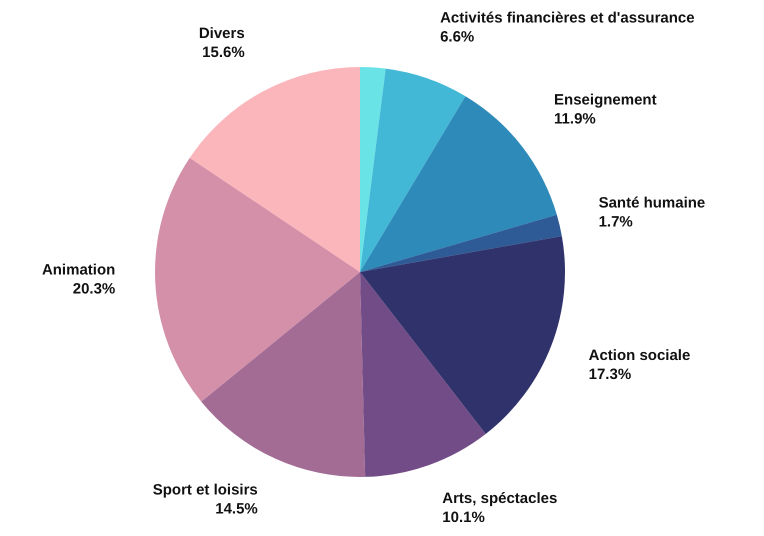 This screenshot has height=536, width=764. Describe the element at coordinates (236, 509) in the screenshot. I see `data-label: 14.5%` at that location.